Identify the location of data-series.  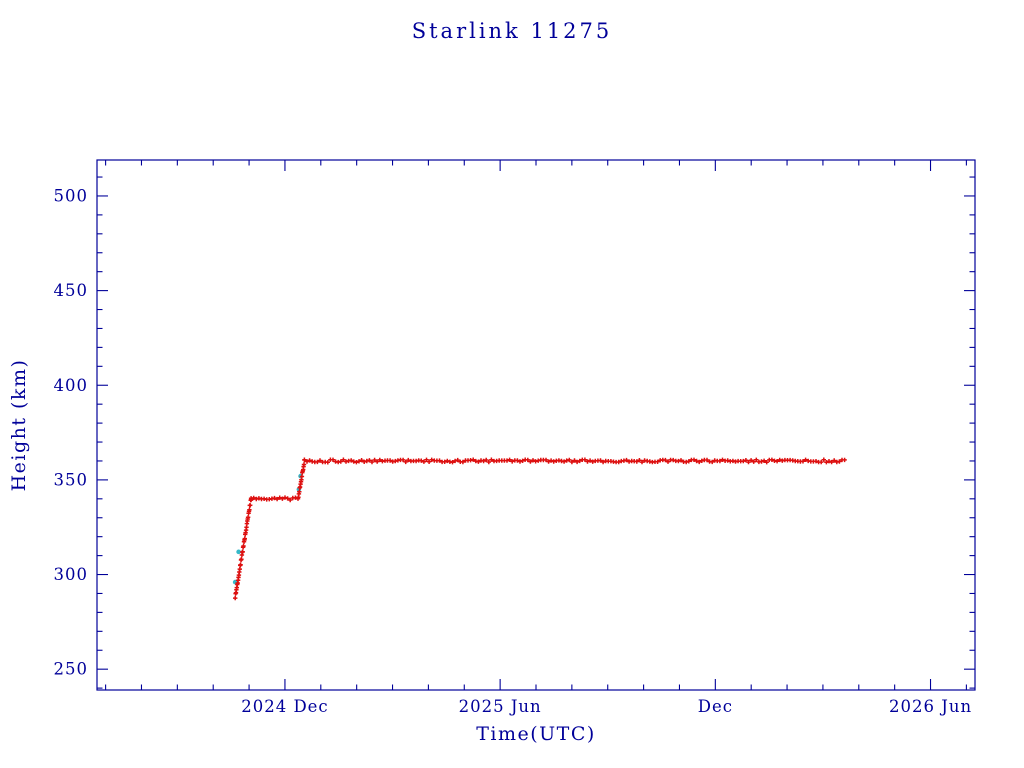
(539, 529).